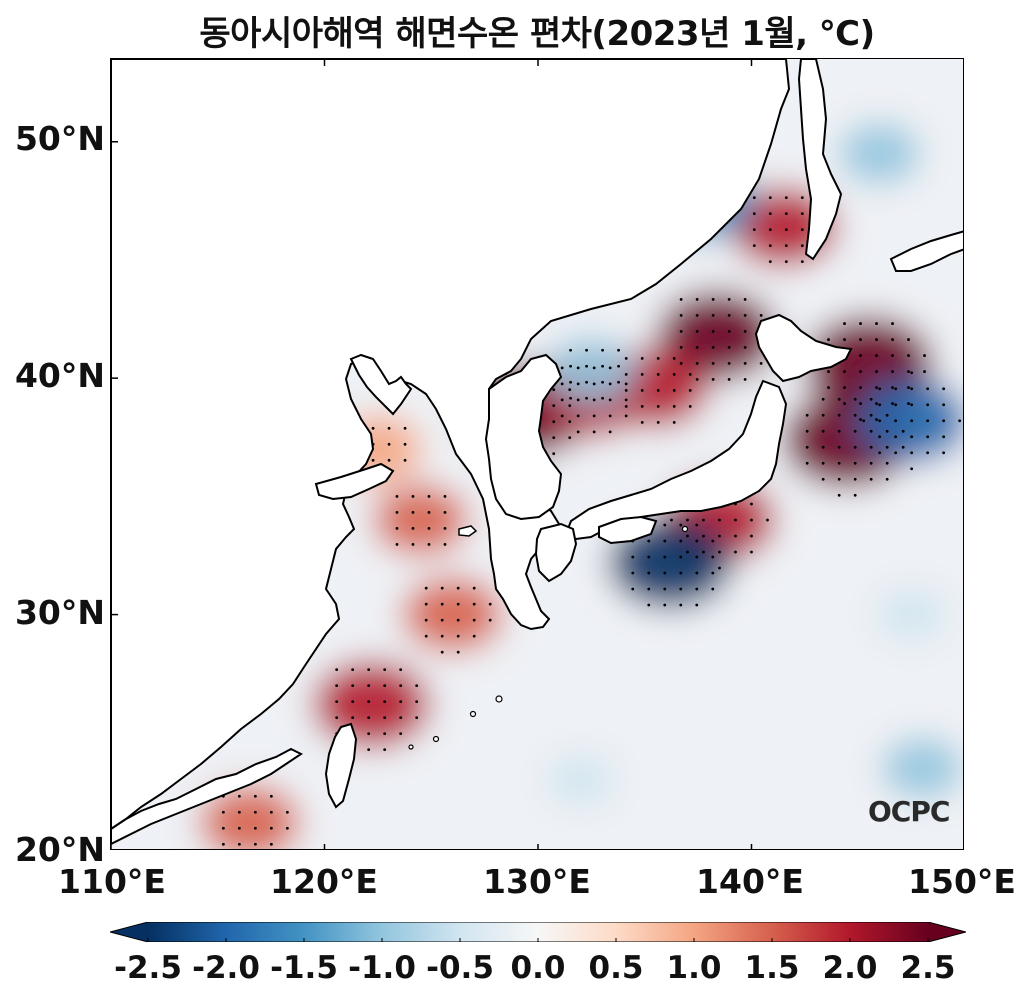 This screenshot has width=1025, height=1000. Describe the element at coordinates (928, 968) in the screenshot. I see `colorbar-tick-label-10: 2.5` at that location.